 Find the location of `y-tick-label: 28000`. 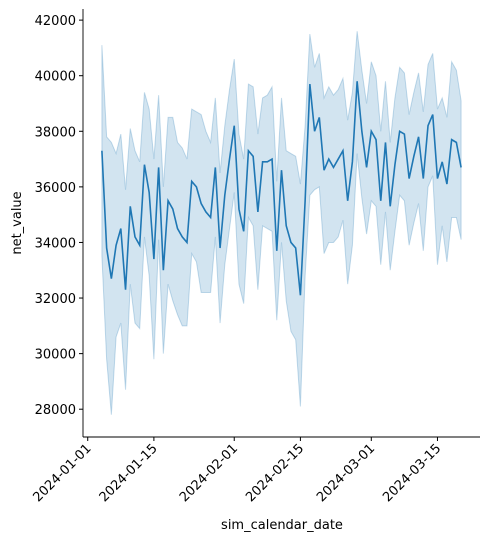

y-tick-label: 28000 is located at coordinates (55, 410).